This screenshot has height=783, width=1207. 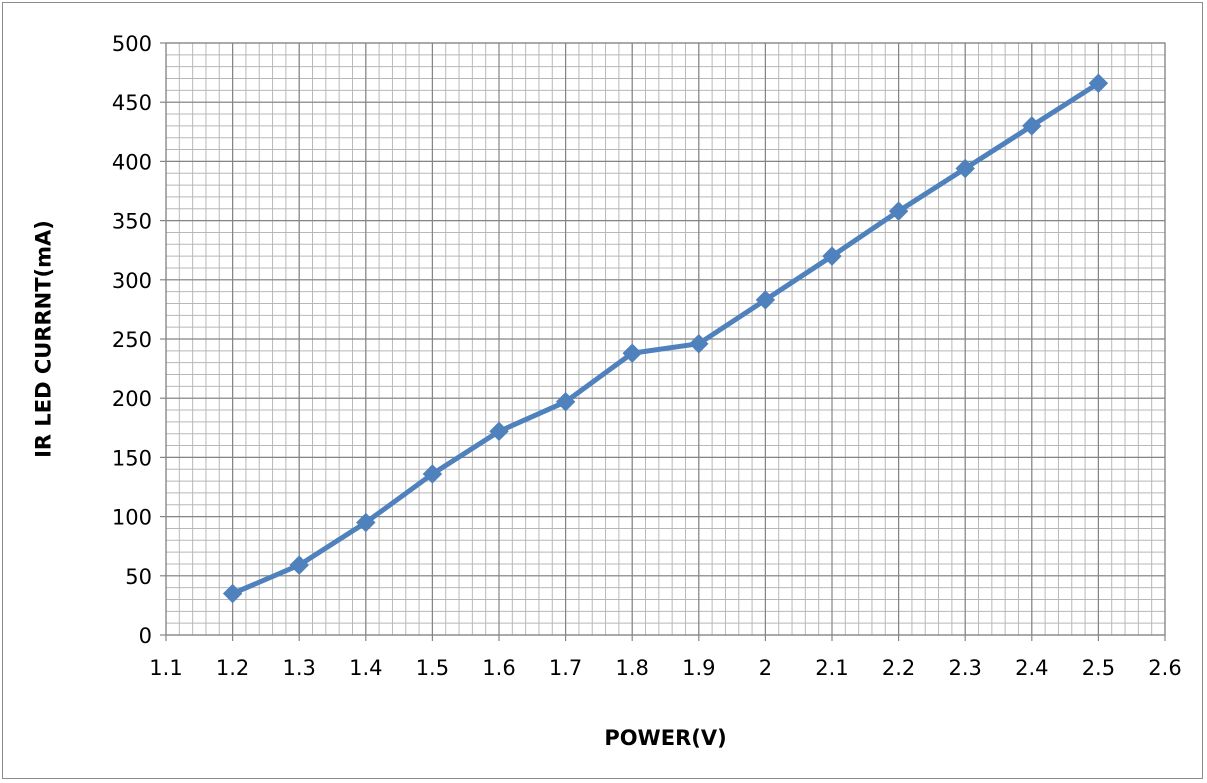 I want to click on x-tick-label: 1.6, so click(x=498, y=668).